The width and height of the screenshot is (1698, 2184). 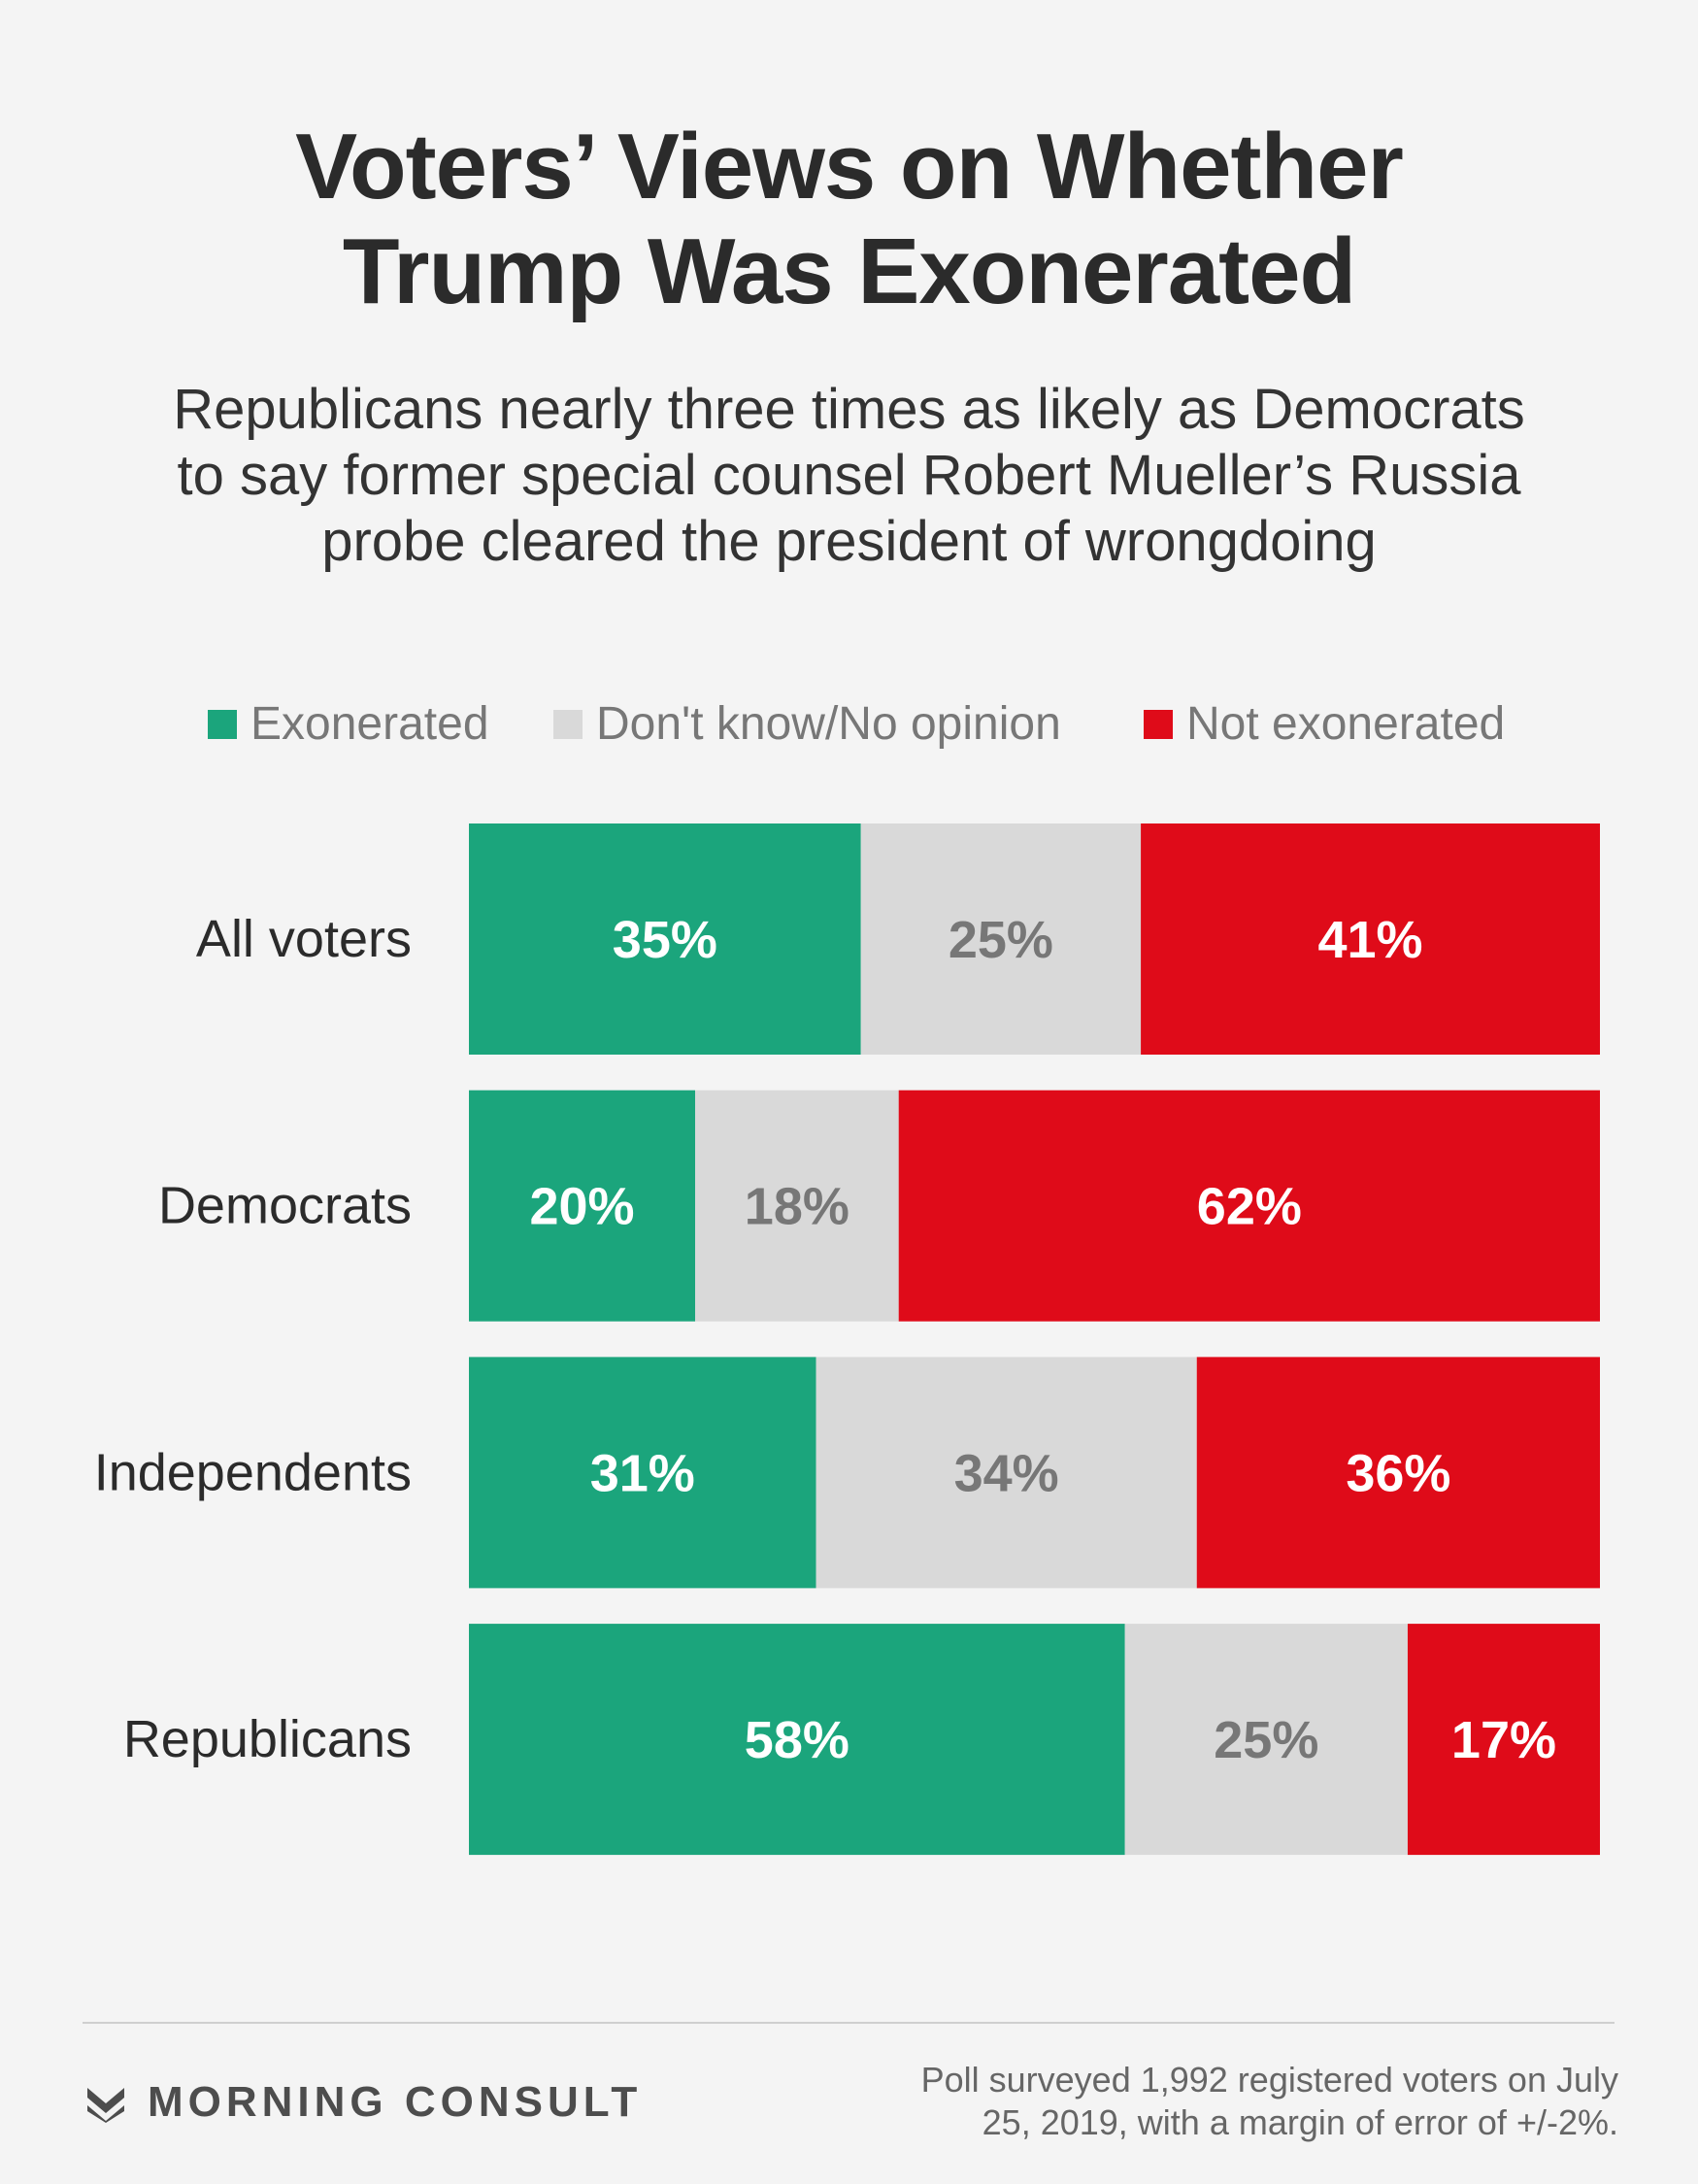 What do you see at coordinates (1346, 724) in the screenshot?
I see `legend-label-not-exonerated: Not exonerated` at bounding box center [1346, 724].